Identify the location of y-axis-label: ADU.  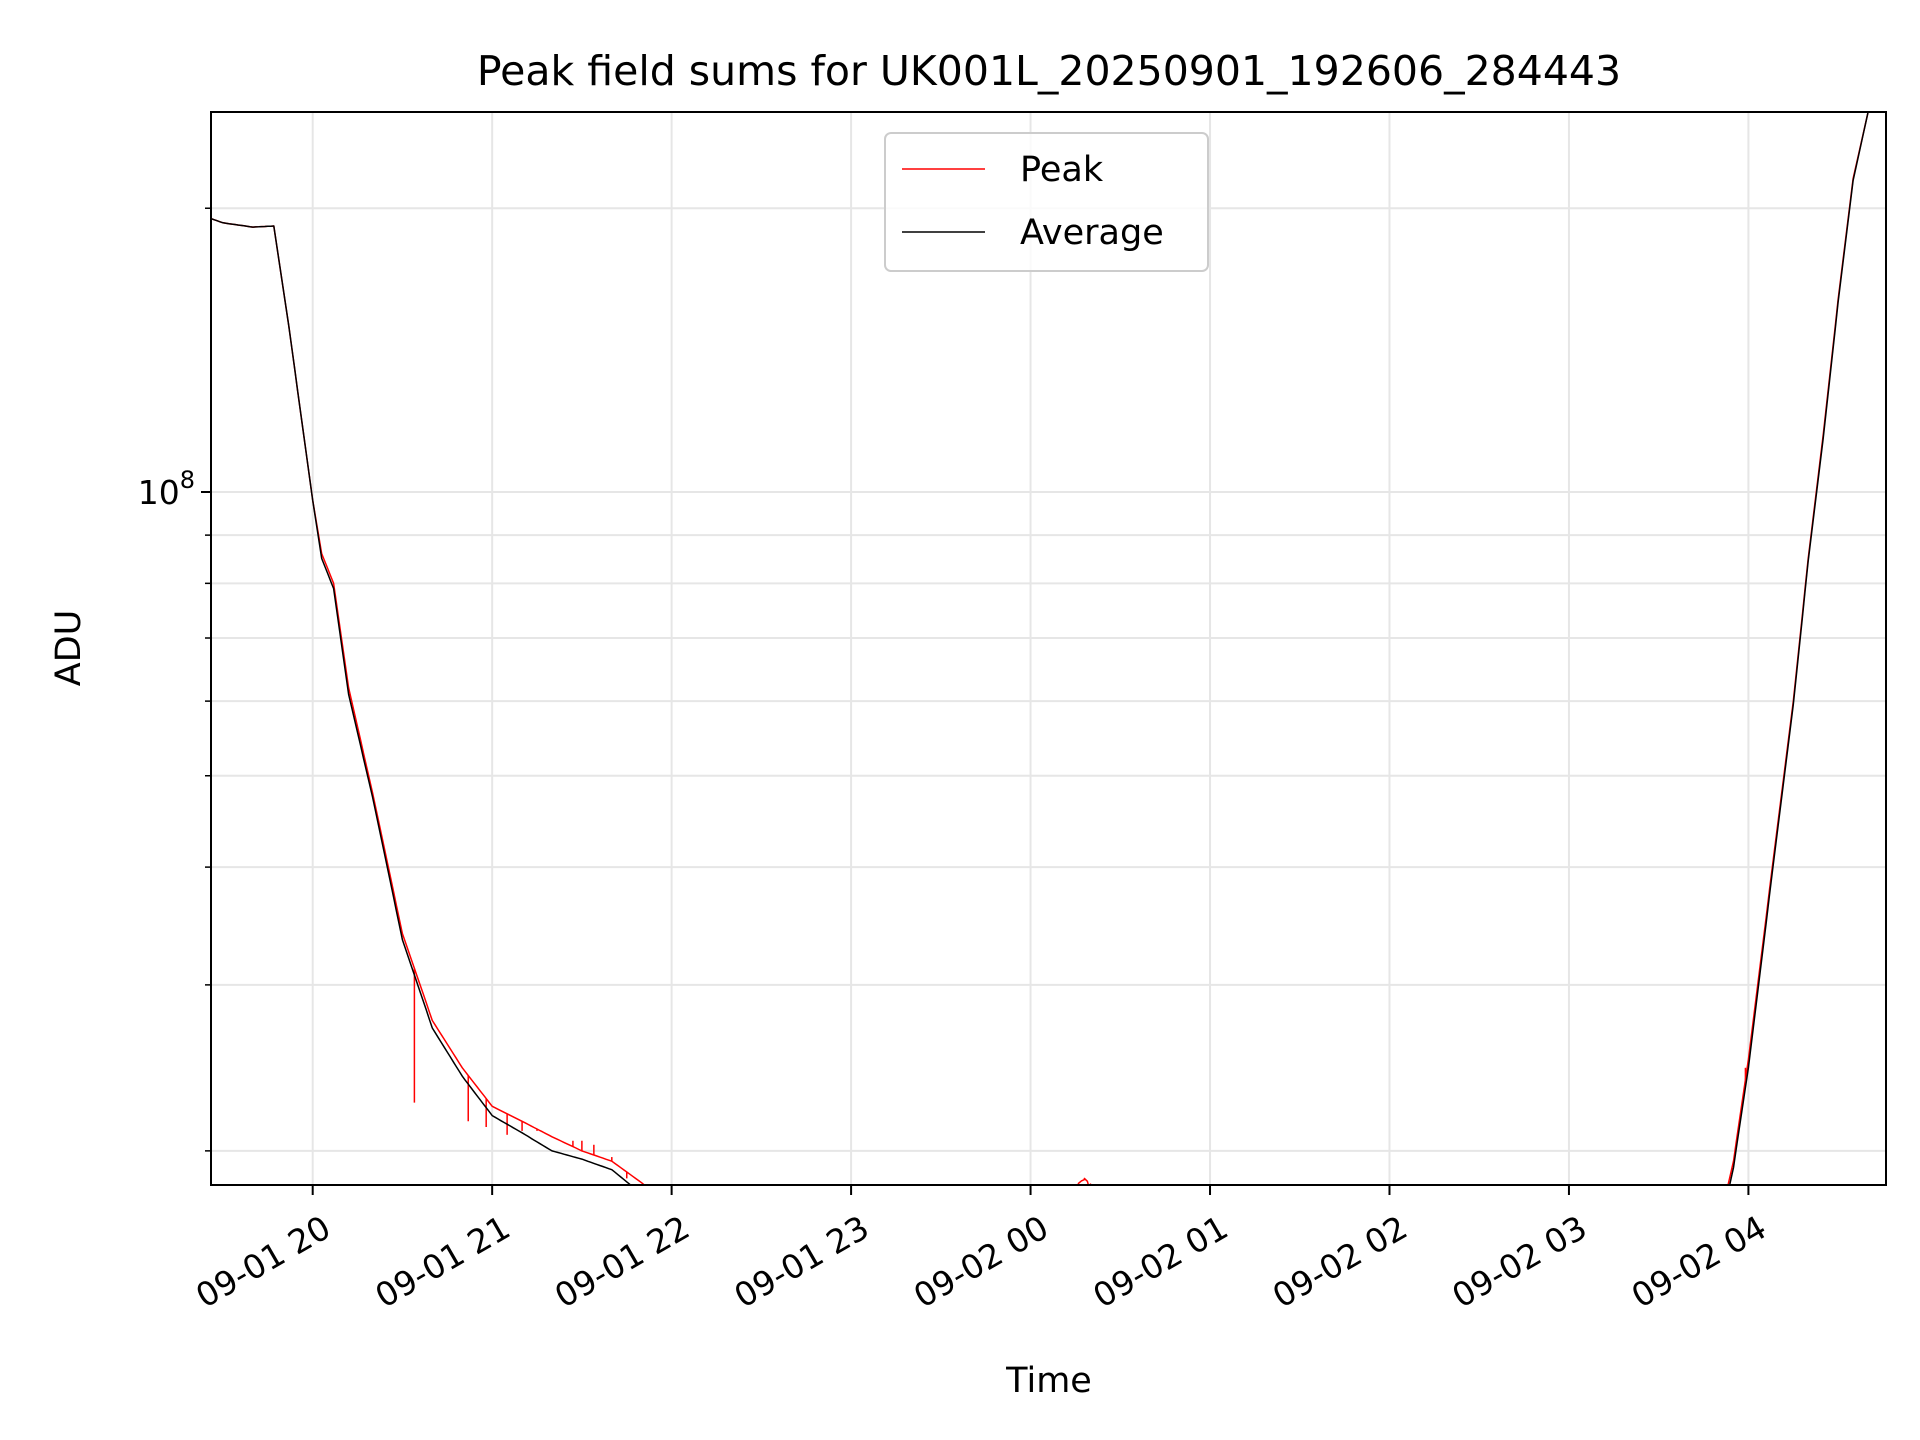
(69, 648).